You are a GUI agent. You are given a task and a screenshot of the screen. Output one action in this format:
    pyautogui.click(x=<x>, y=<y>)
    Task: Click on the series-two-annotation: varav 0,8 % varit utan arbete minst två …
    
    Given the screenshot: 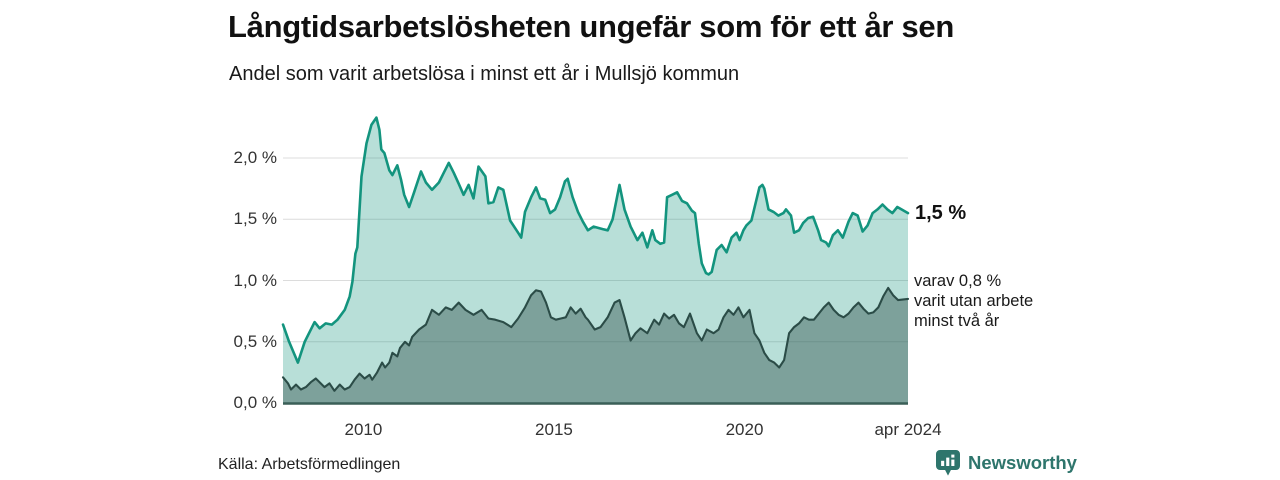 What is the action you would take?
    pyautogui.click(x=974, y=301)
    